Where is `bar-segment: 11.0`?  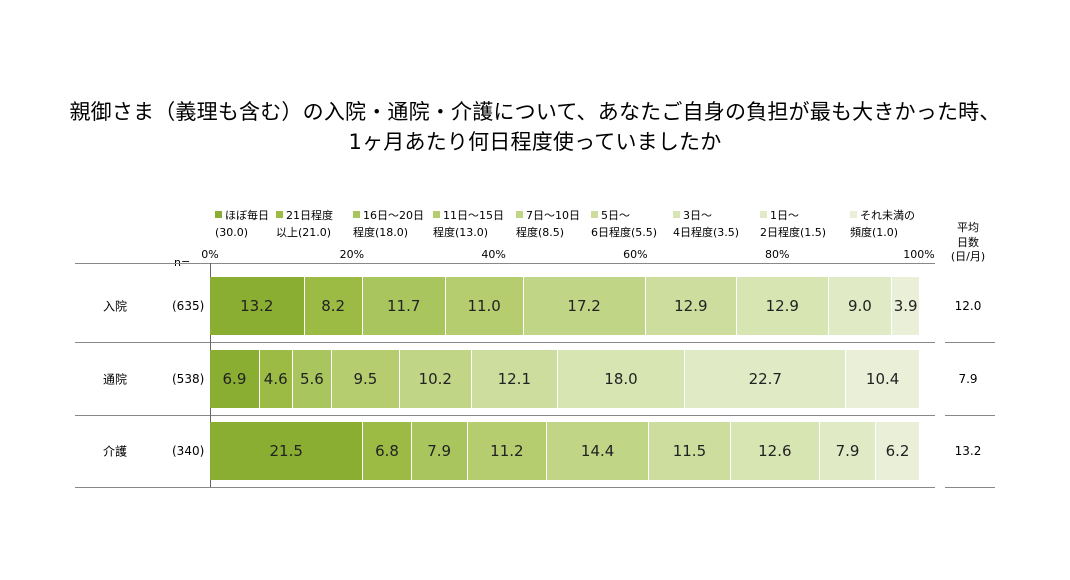
bar-segment: 11.0 is located at coordinates (483, 306).